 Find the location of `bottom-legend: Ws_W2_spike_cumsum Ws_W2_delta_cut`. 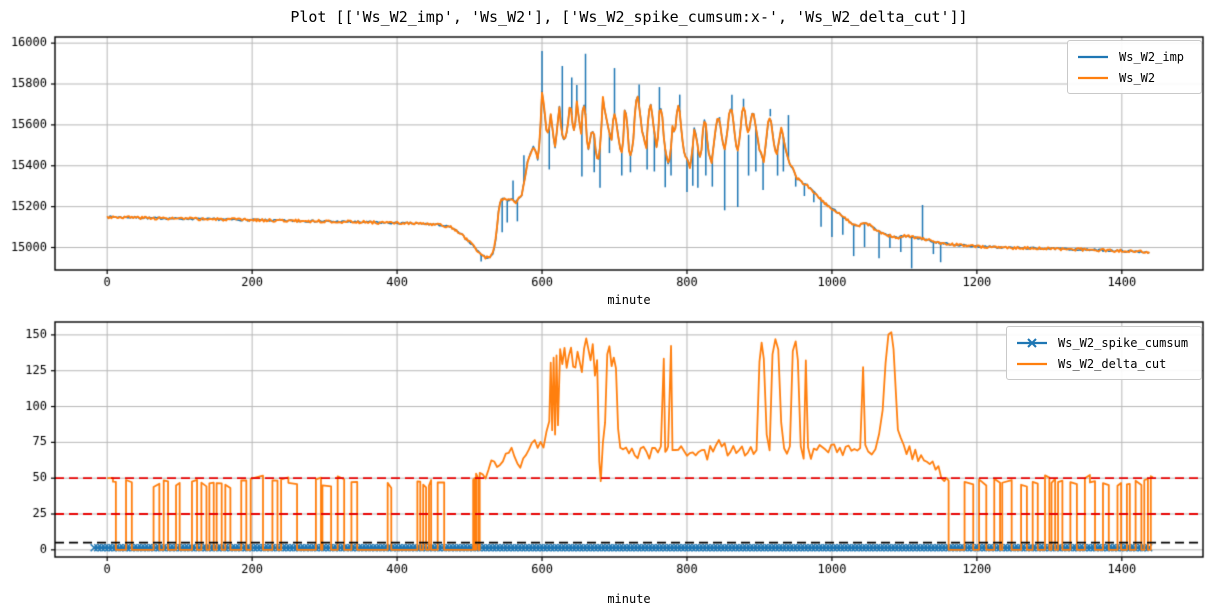

bottom-legend: Ws_W2_spike_cumsum Ws_W2_delta_cut is located at coordinates (1104, 353).